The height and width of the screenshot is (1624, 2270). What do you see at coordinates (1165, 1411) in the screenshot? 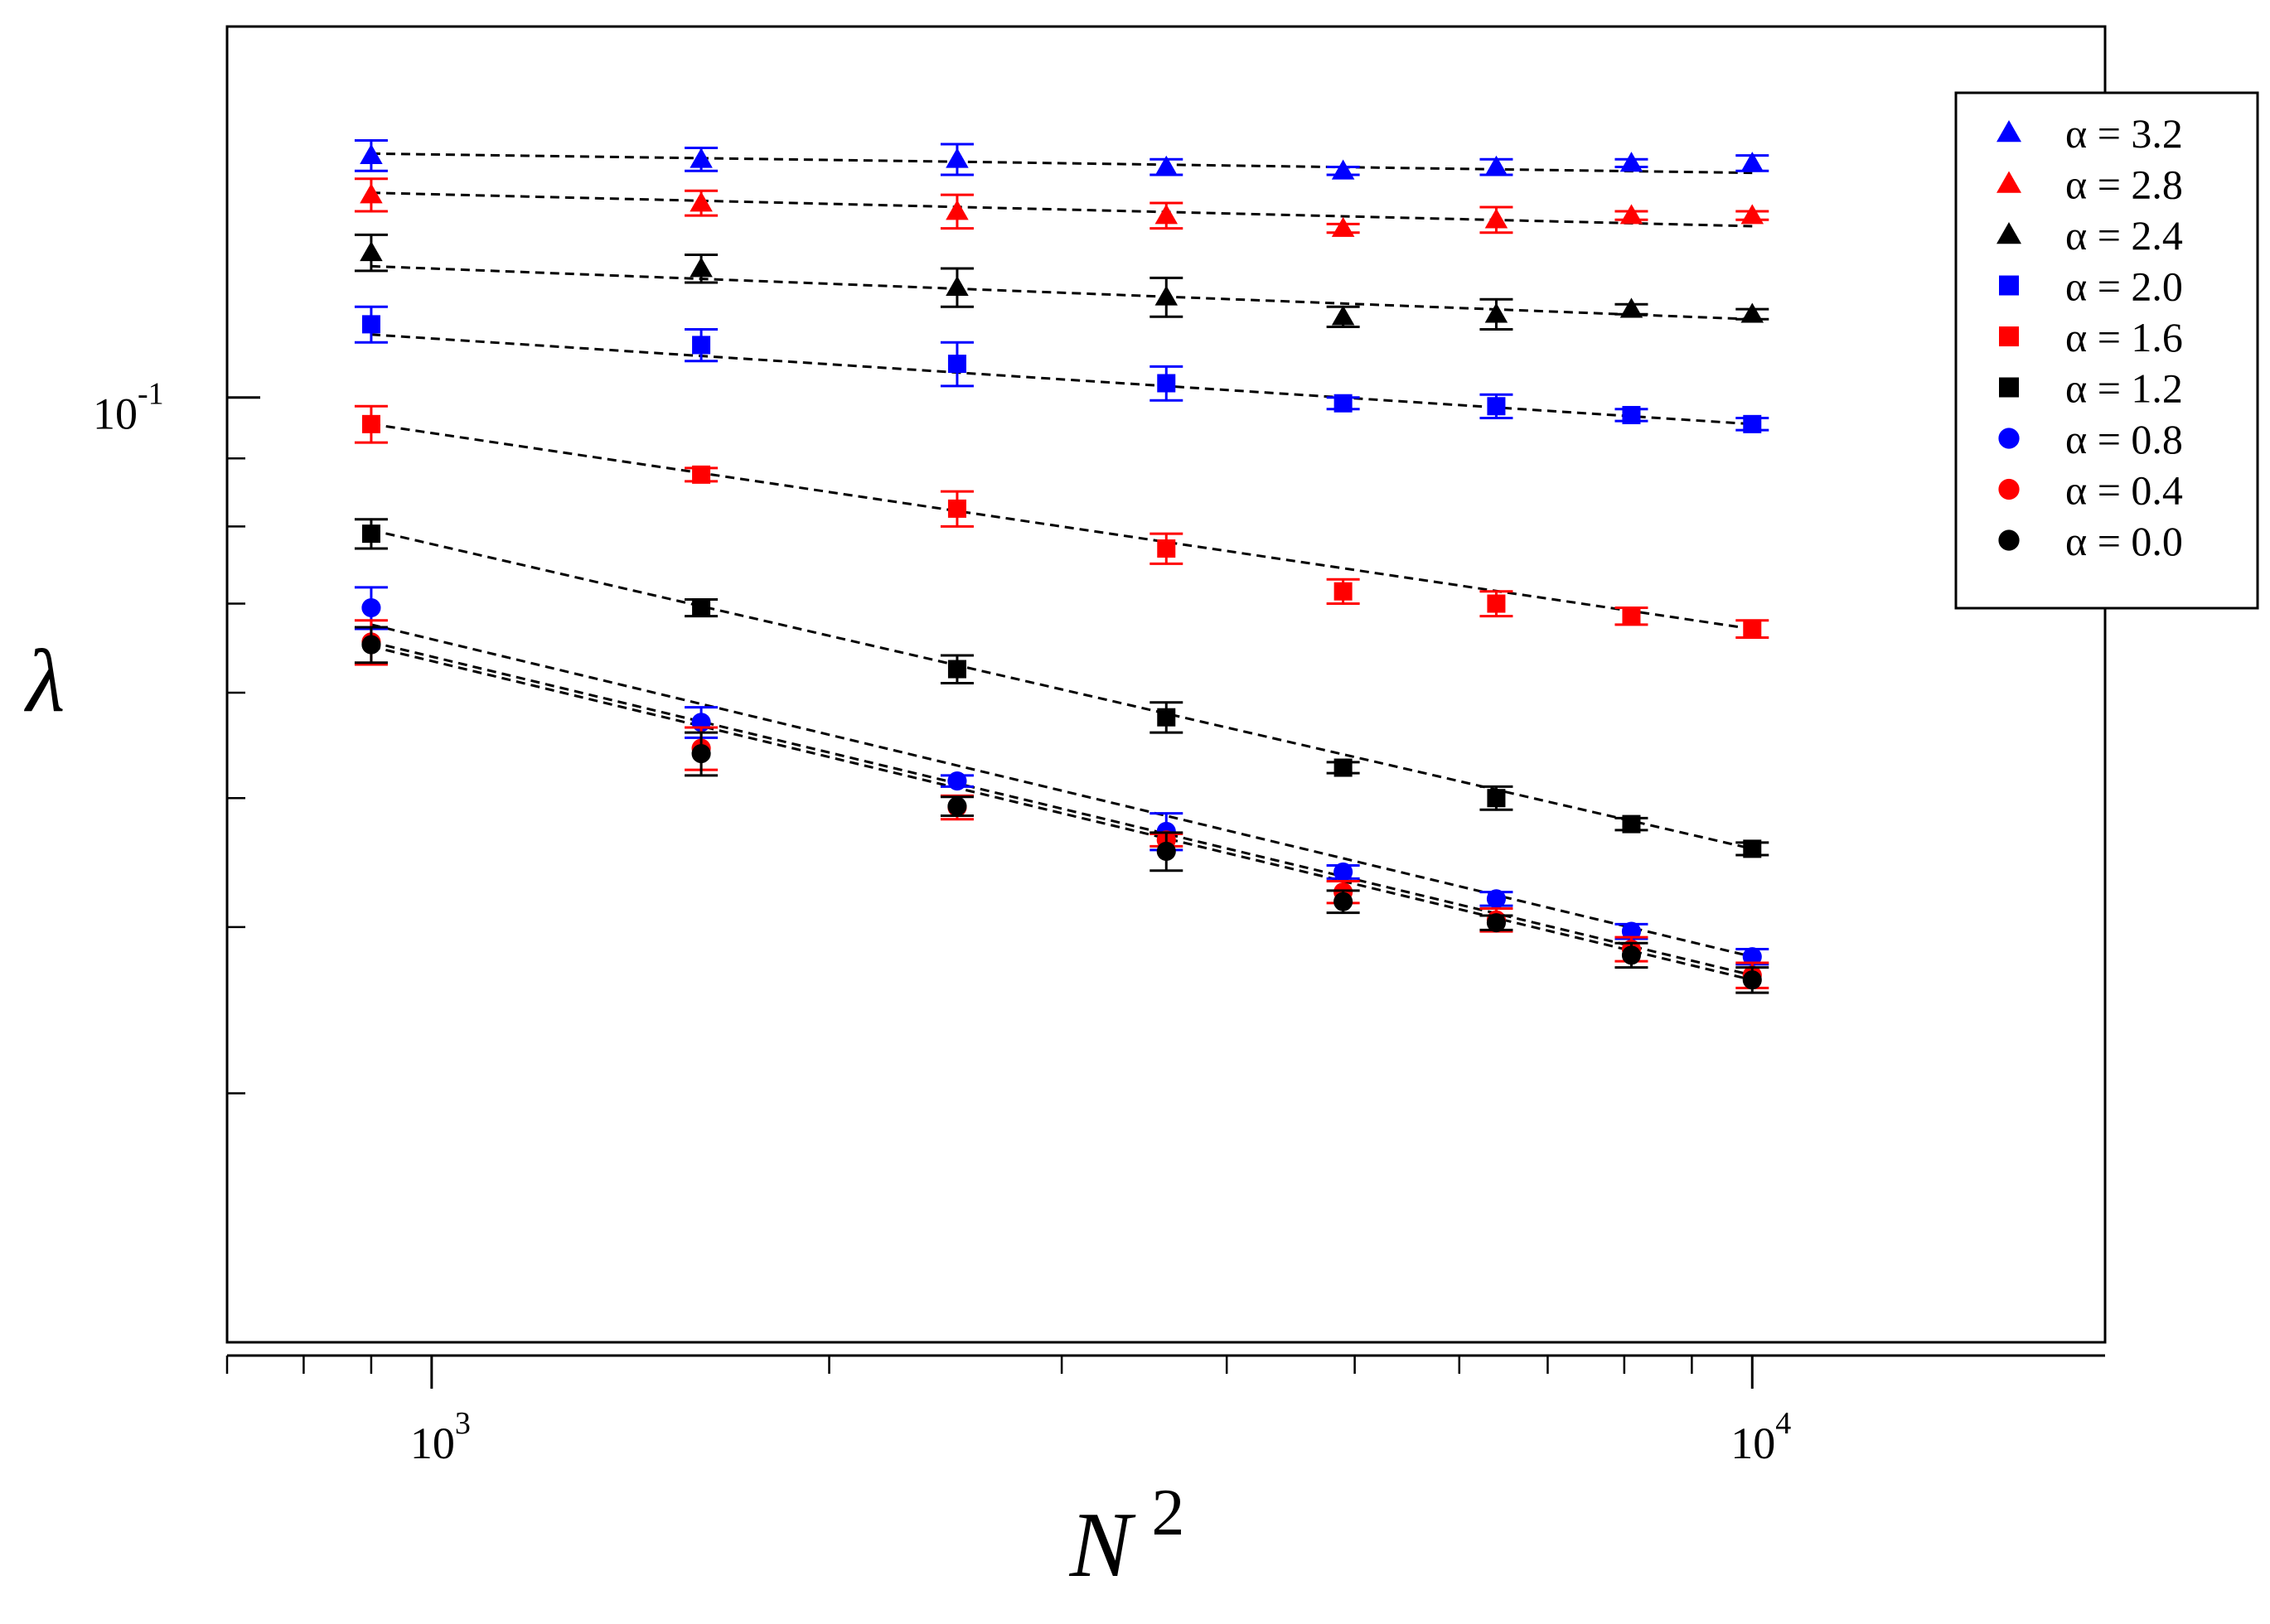
I see `x-axis: 10³ 10⁴` at bounding box center [1165, 1411].